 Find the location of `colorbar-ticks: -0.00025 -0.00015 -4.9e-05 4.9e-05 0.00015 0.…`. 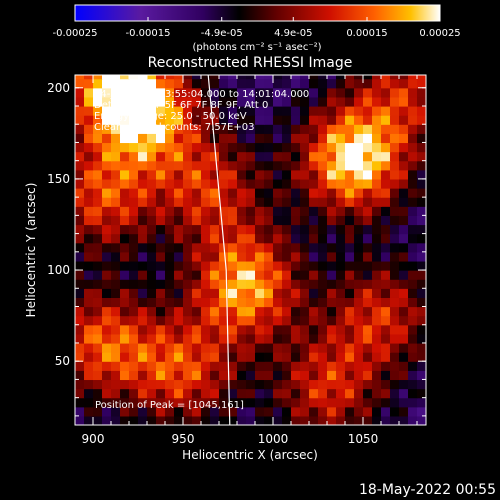

colorbar-ticks: -0.00025 -0.00015 -4.9e-05 4.9e-05 0.00015 0.… is located at coordinates (257, 28).